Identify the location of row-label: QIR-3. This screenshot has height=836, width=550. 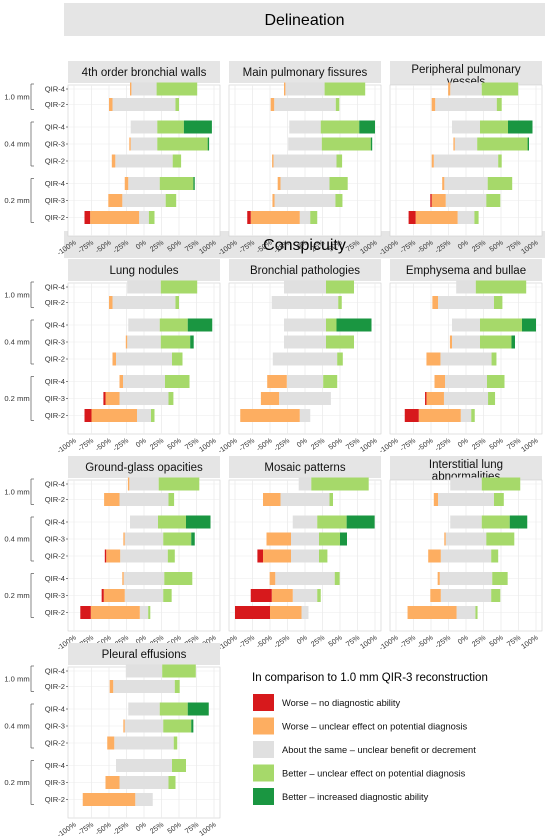
(55, 398).